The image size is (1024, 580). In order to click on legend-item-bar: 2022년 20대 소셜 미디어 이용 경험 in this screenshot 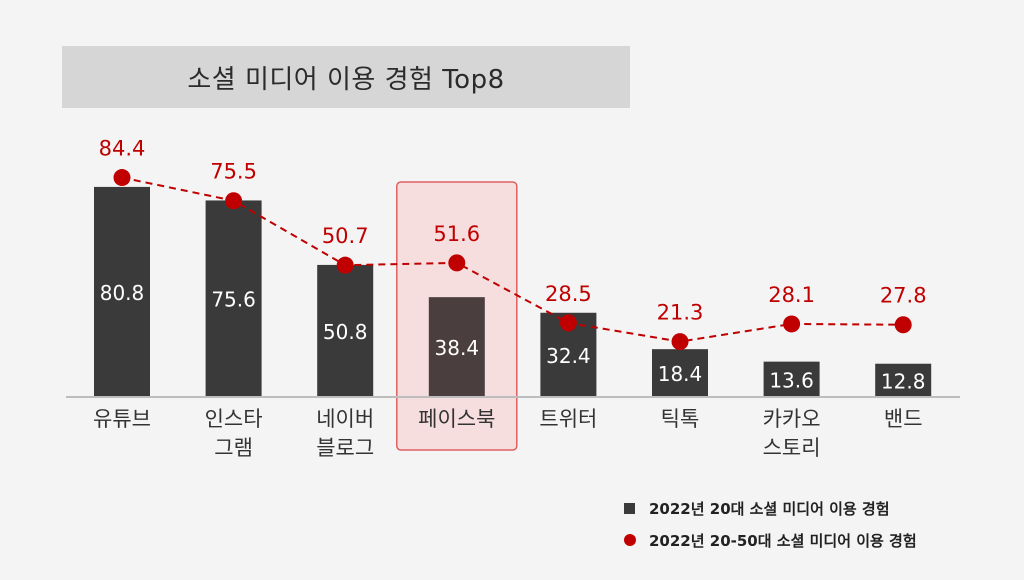, I will do `click(770, 508)`.